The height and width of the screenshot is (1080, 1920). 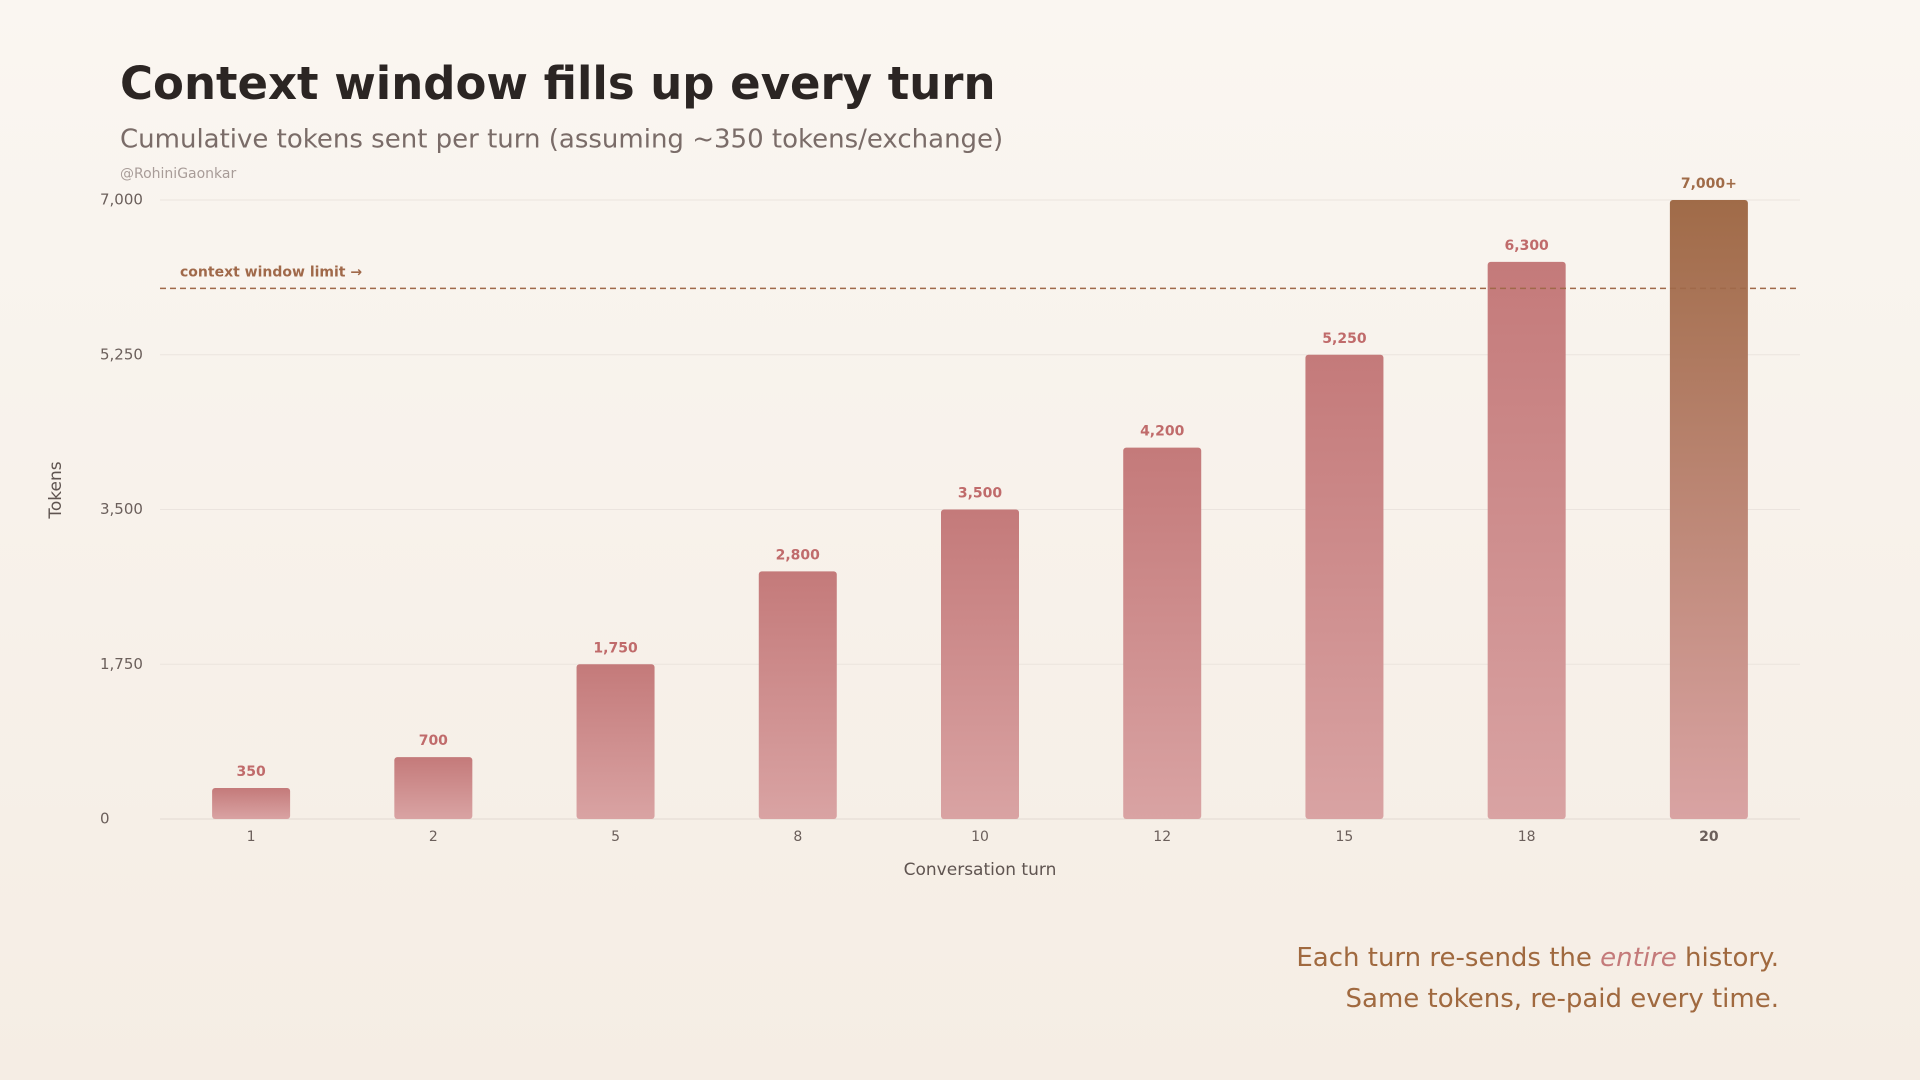 What do you see at coordinates (980, 870) in the screenshot?
I see `x-axis-title: Conversation turn` at bounding box center [980, 870].